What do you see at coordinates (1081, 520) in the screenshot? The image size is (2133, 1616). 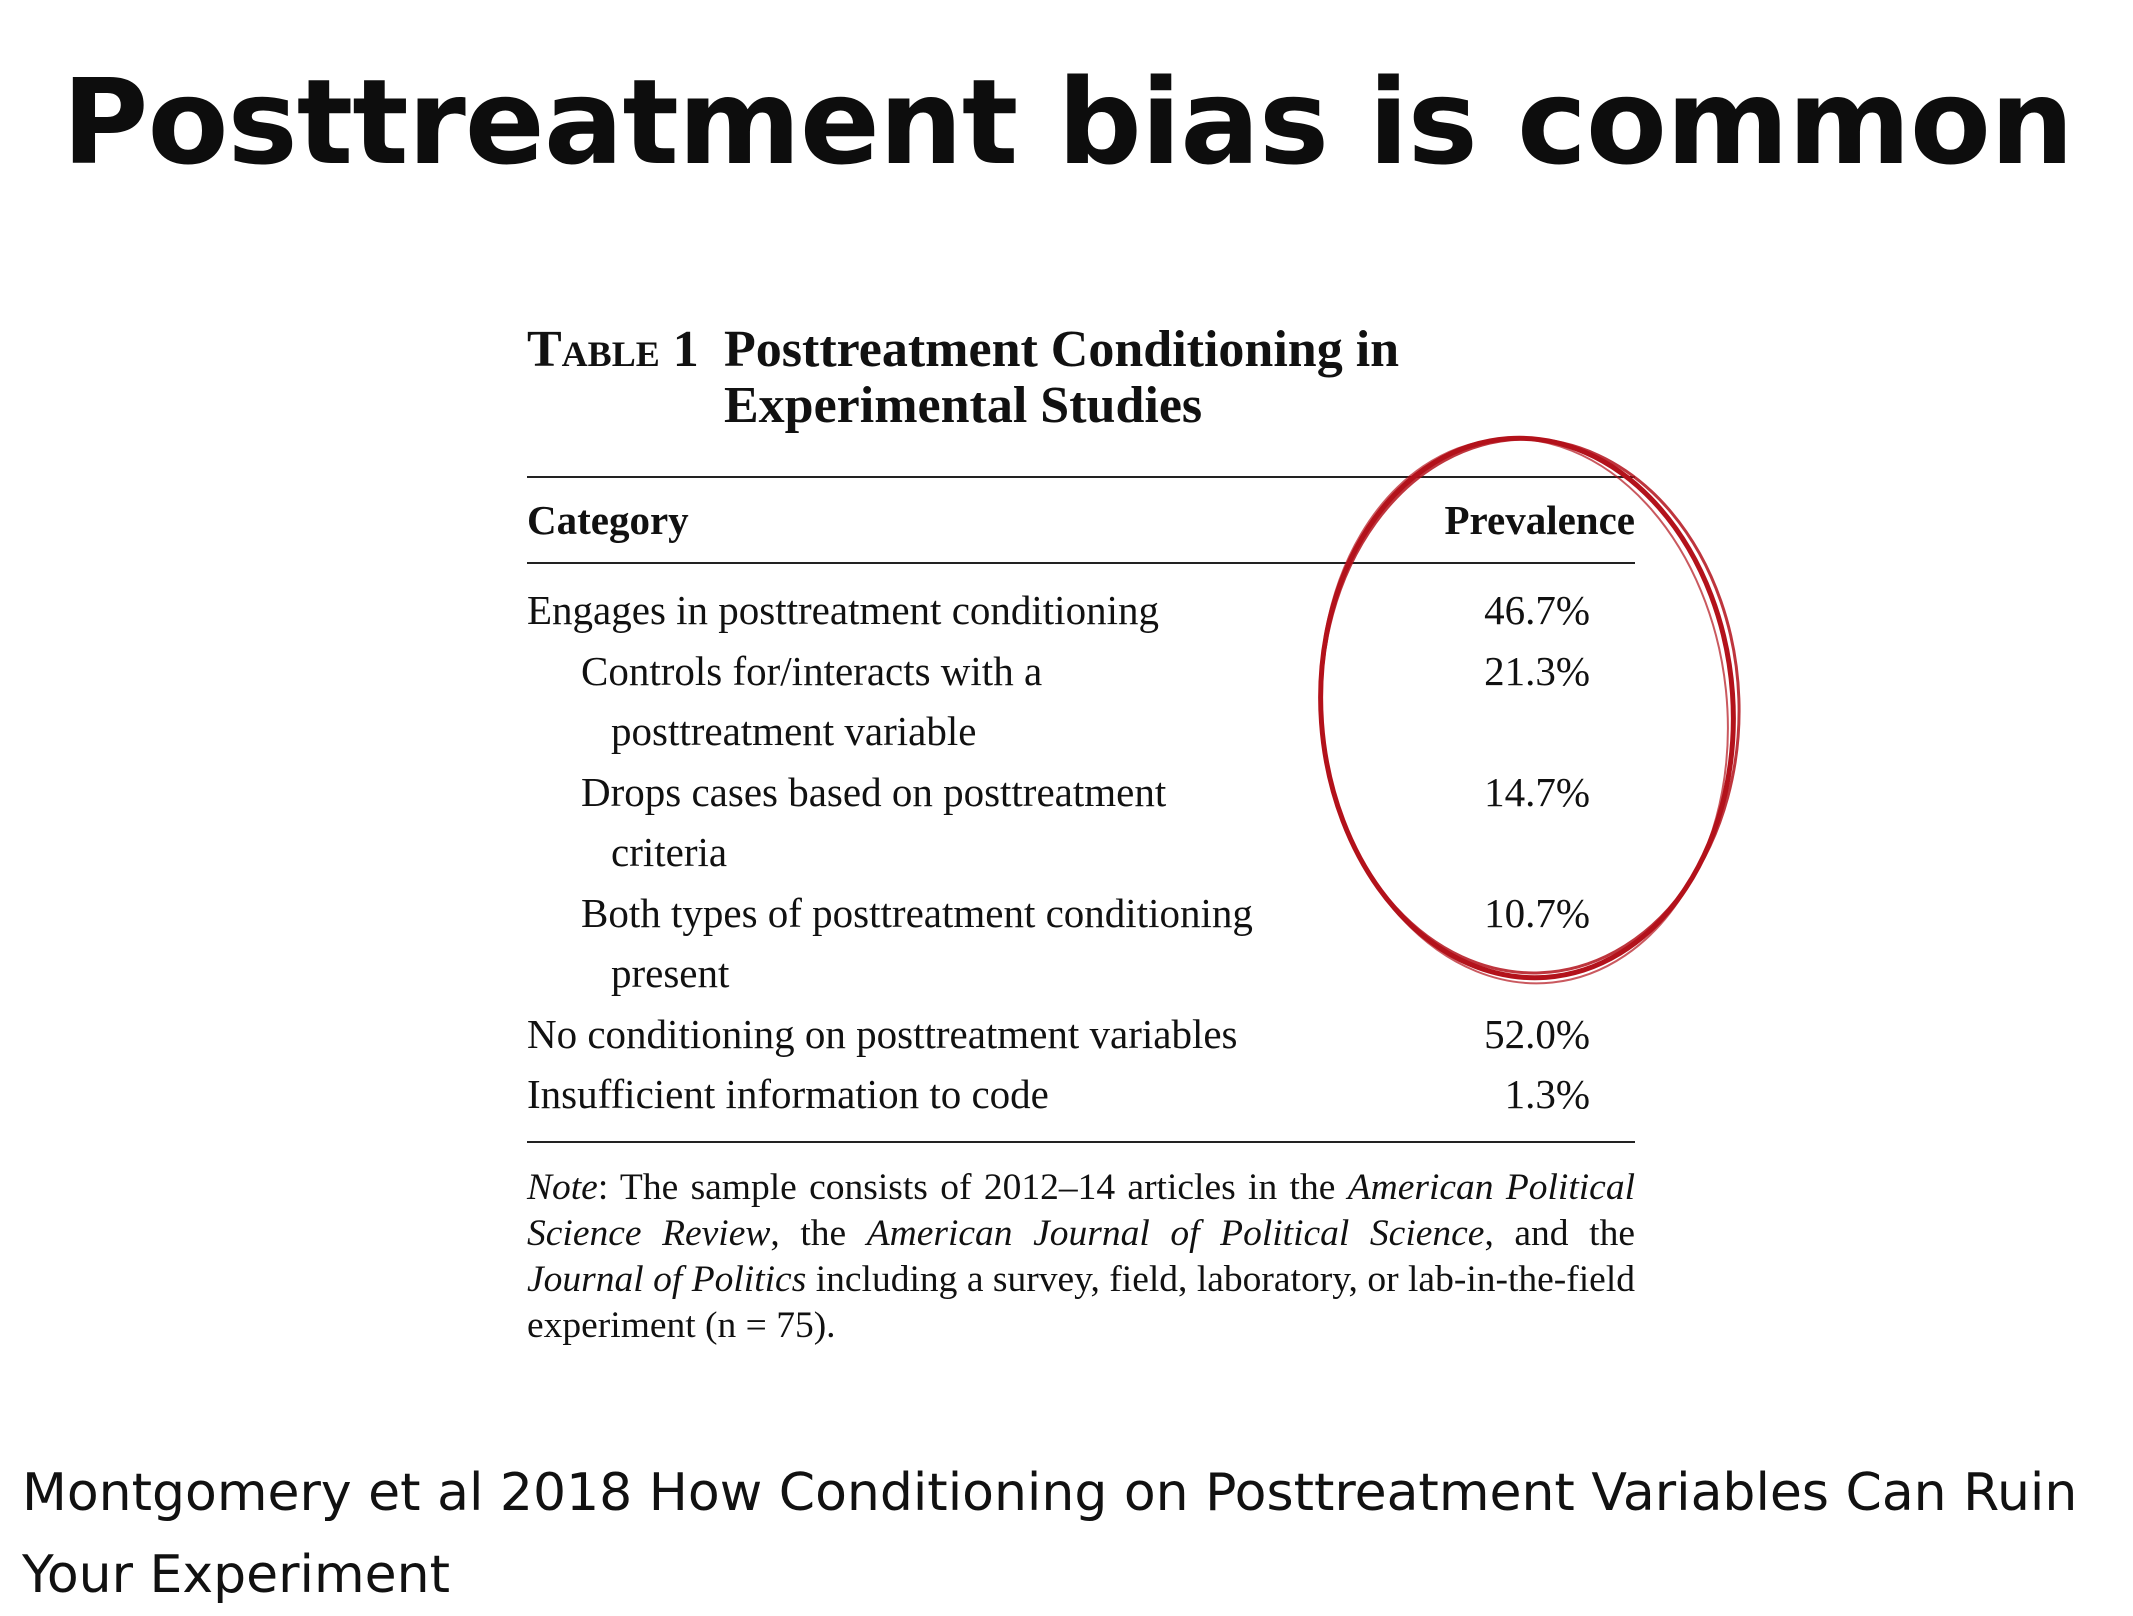 I see `table-header-row: Category Prevalence` at bounding box center [1081, 520].